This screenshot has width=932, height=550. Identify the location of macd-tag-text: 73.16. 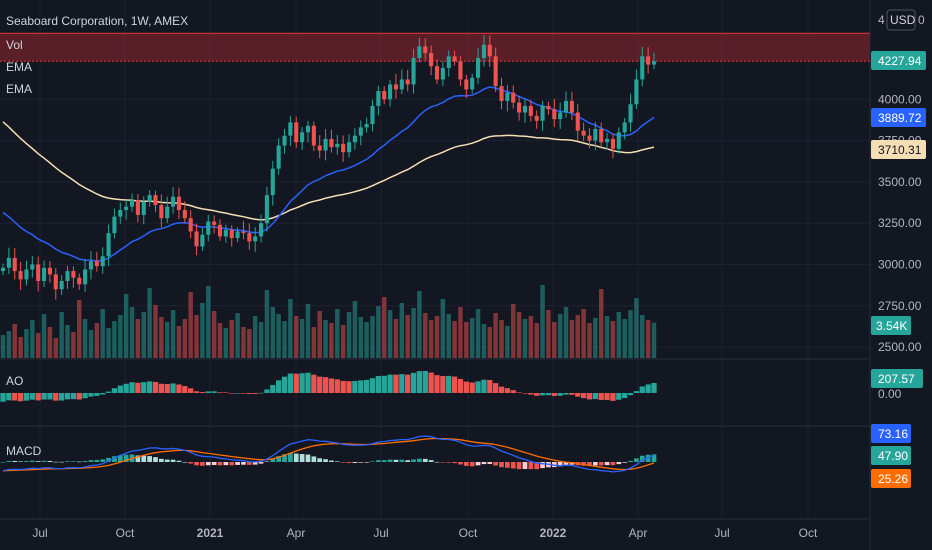
(893, 434).